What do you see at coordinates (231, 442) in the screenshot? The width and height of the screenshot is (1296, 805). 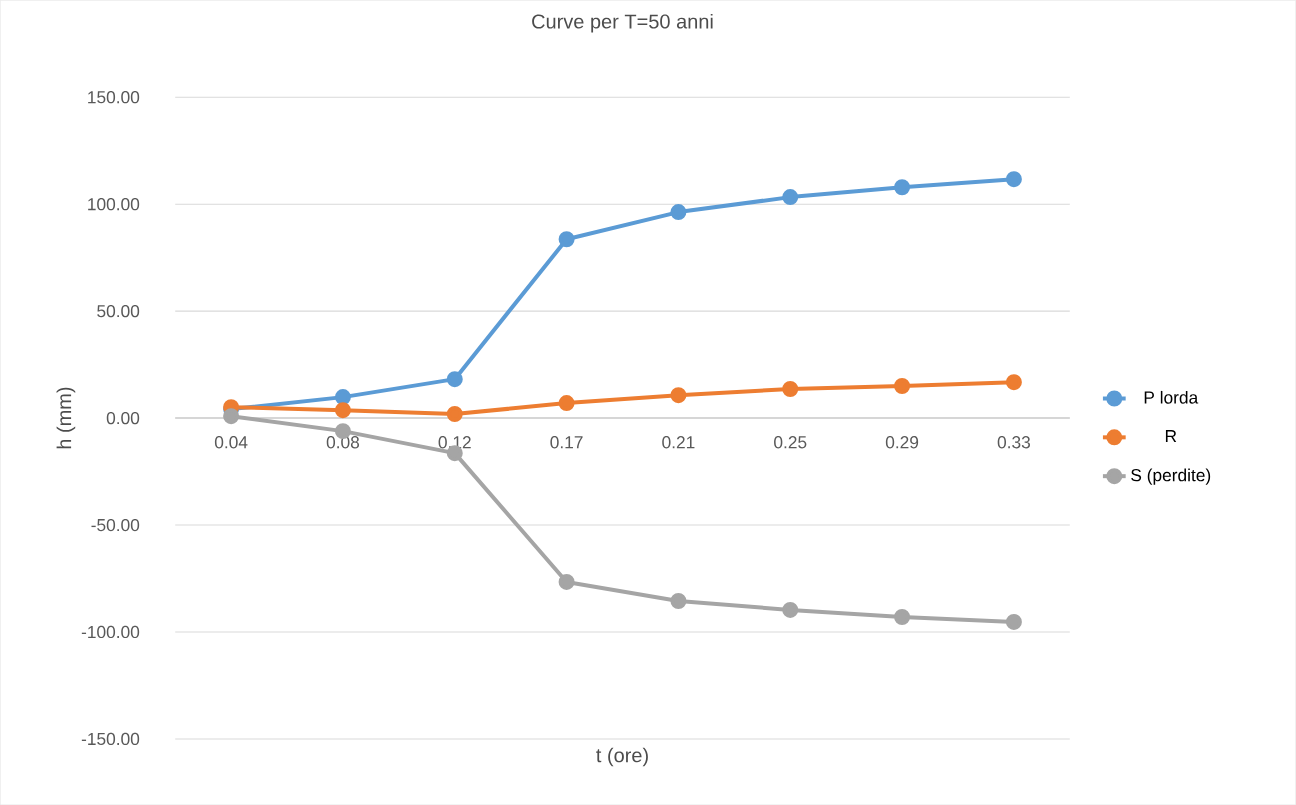 I see `x-tick-label: 0.04` at bounding box center [231, 442].